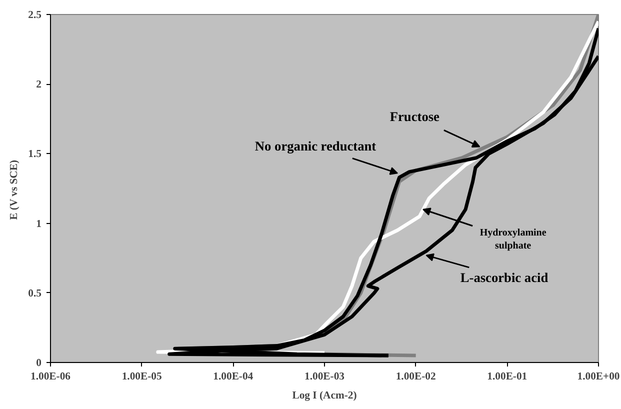 The image size is (621, 409). I want to click on x-tick-label: 1.00E+00, so click(598, 377).